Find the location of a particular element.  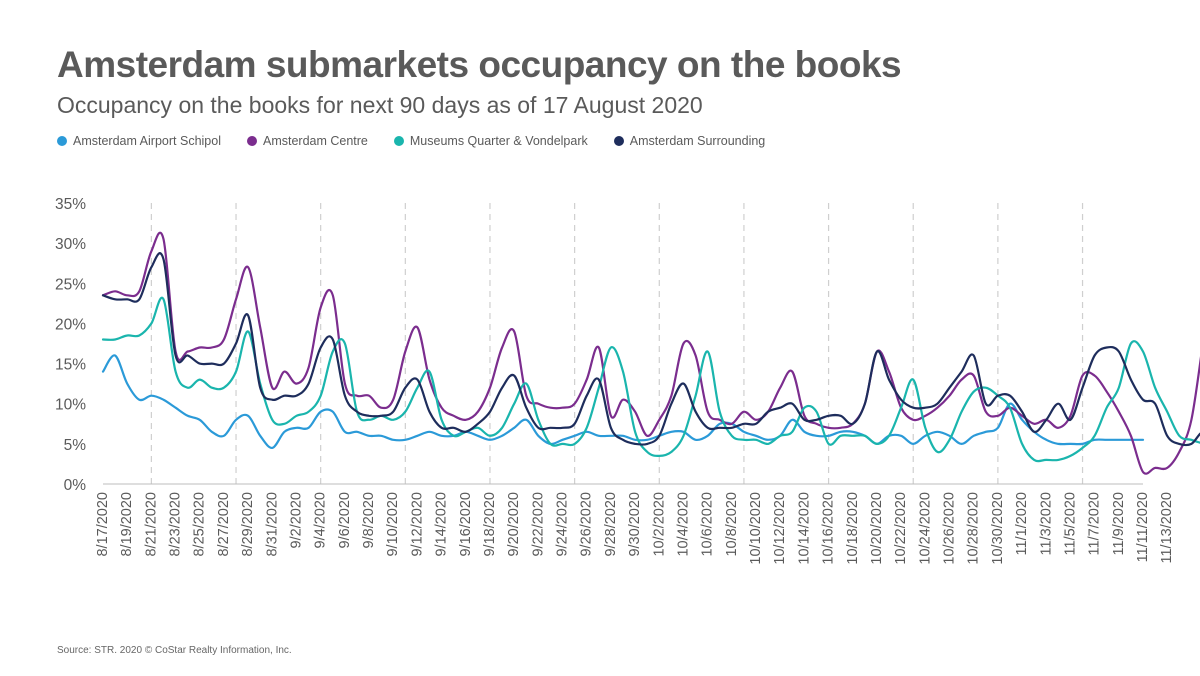

x-tick-label: 10/14/2020 is located at coordinates (804, 528).